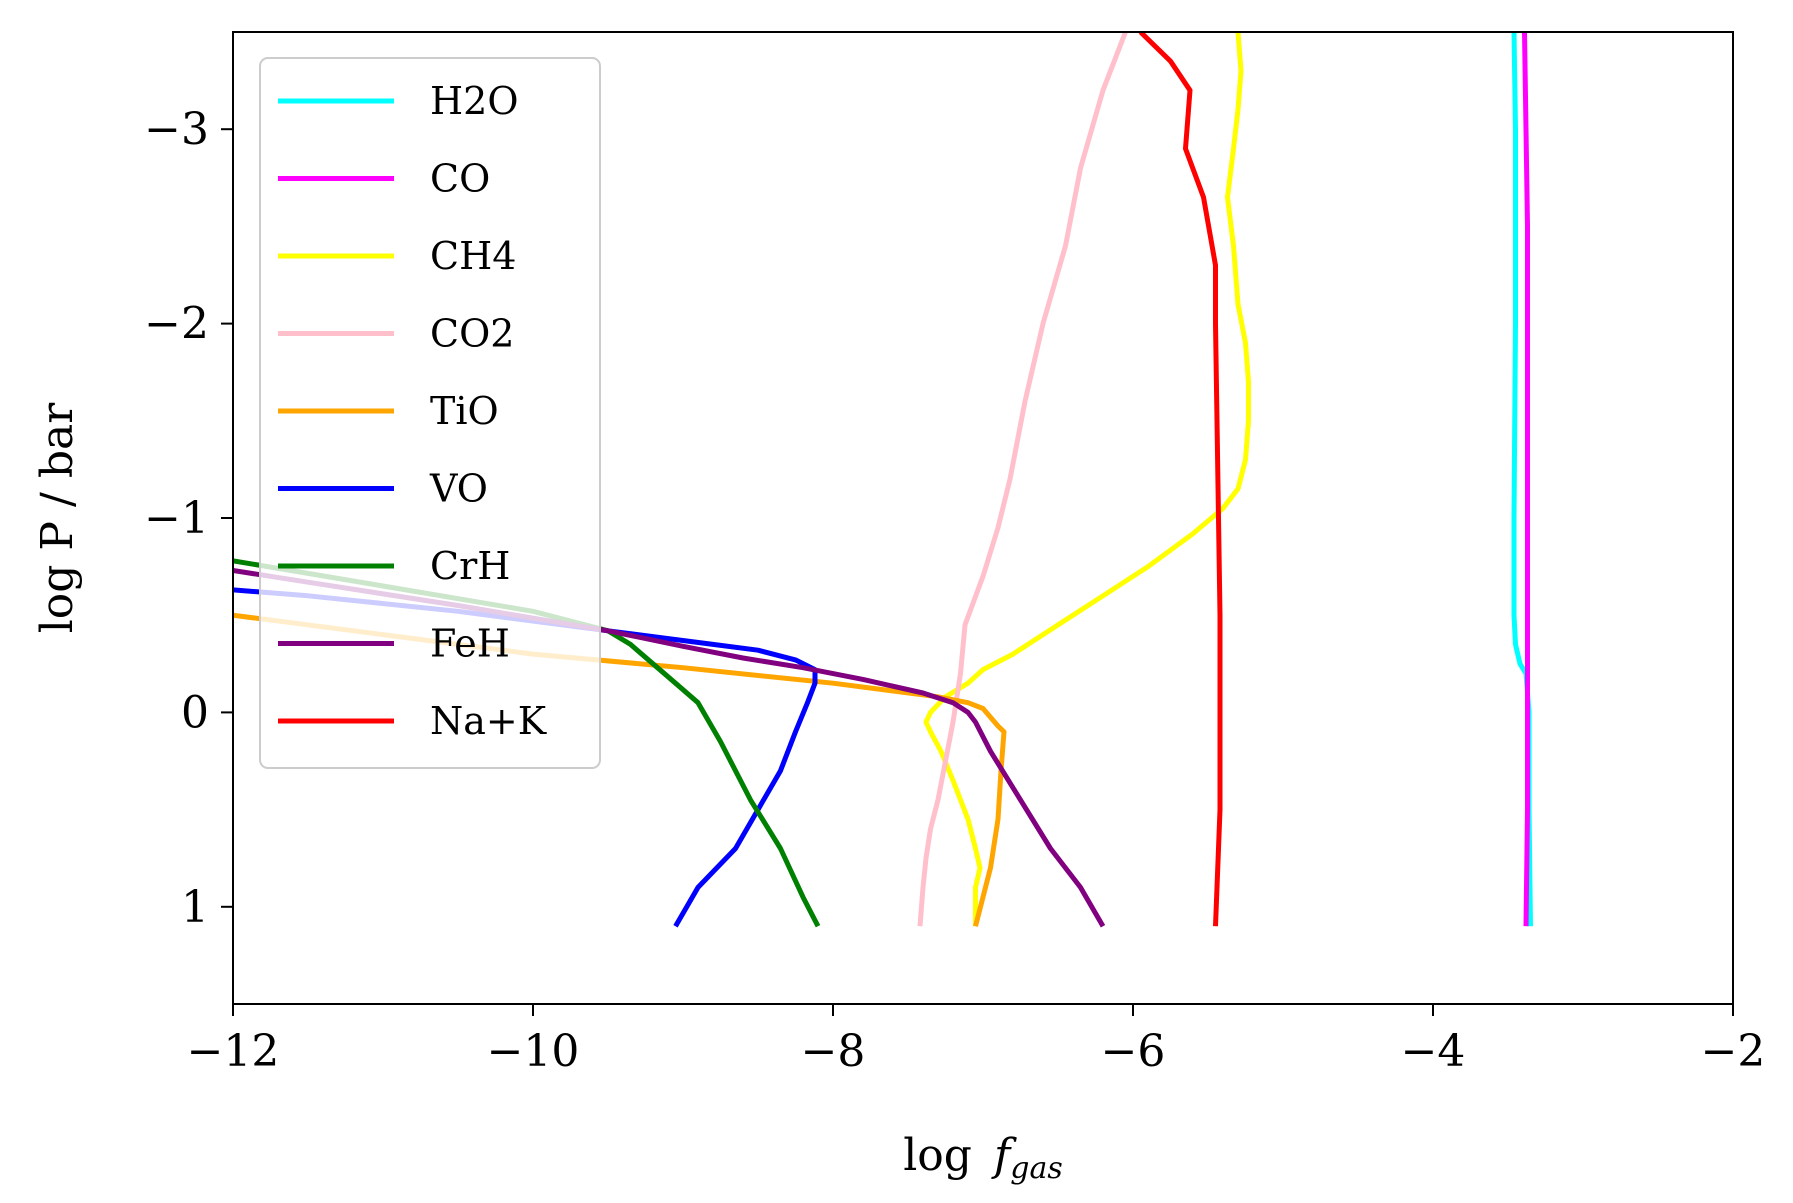 The image size is (1793, 1203). Describe the element at coordinates (176, 324) in the screenshot. I see `y-tick-label: −2` at that location.